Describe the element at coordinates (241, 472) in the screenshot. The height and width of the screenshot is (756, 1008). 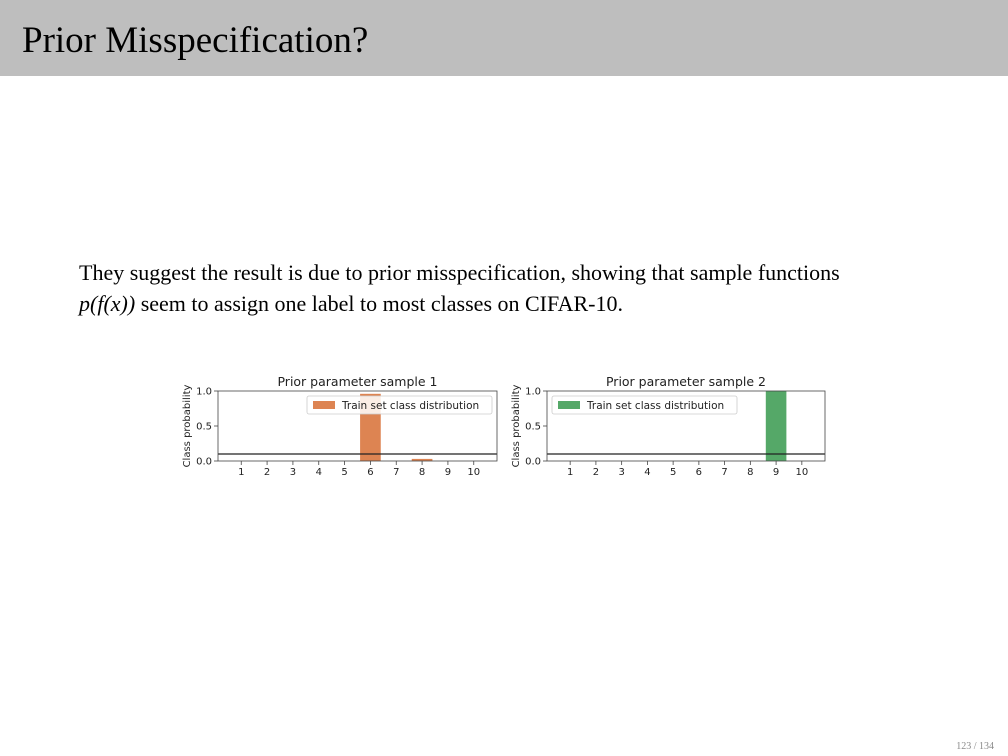
I see `c1-xtick-label-1: 1` at that location.